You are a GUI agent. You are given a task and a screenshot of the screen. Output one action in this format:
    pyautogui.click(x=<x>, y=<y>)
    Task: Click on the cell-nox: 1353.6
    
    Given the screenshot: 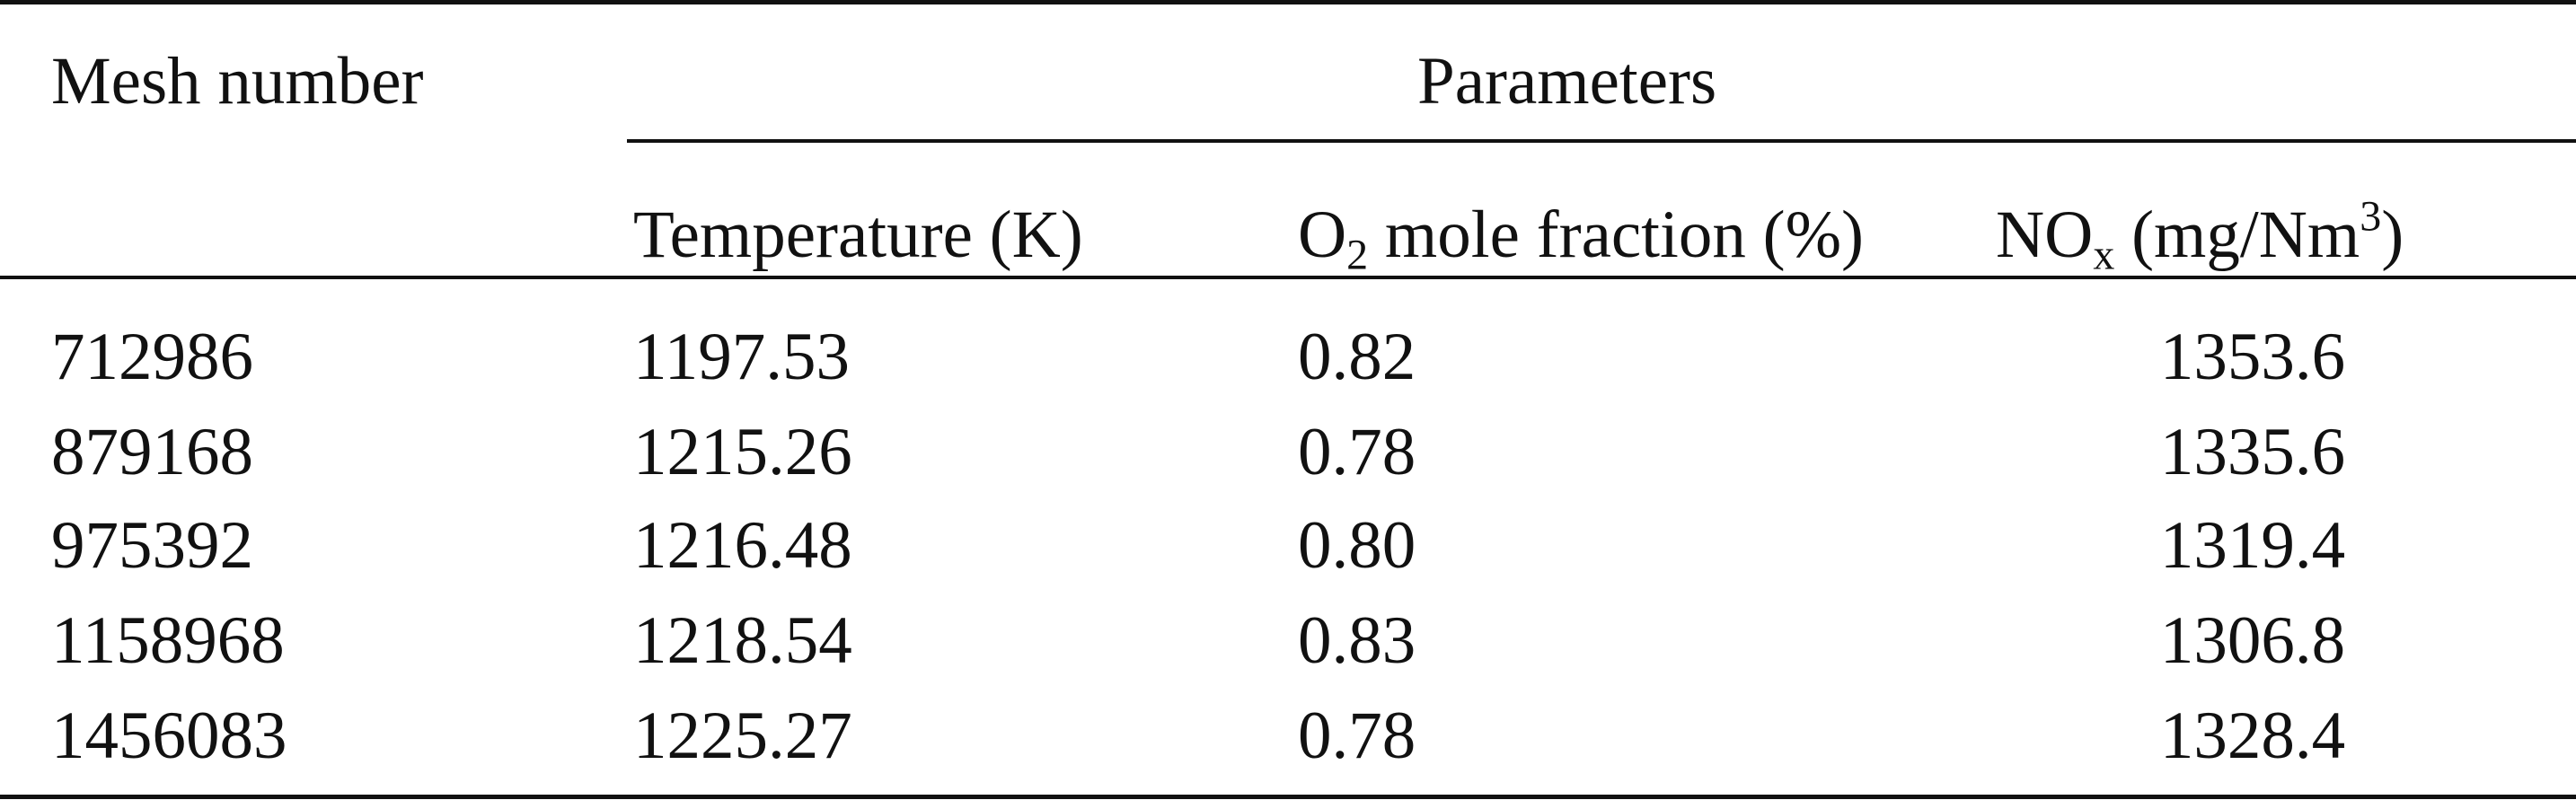 What is the action you would take?
    pyautogui.click(x=2252, y=357)
    